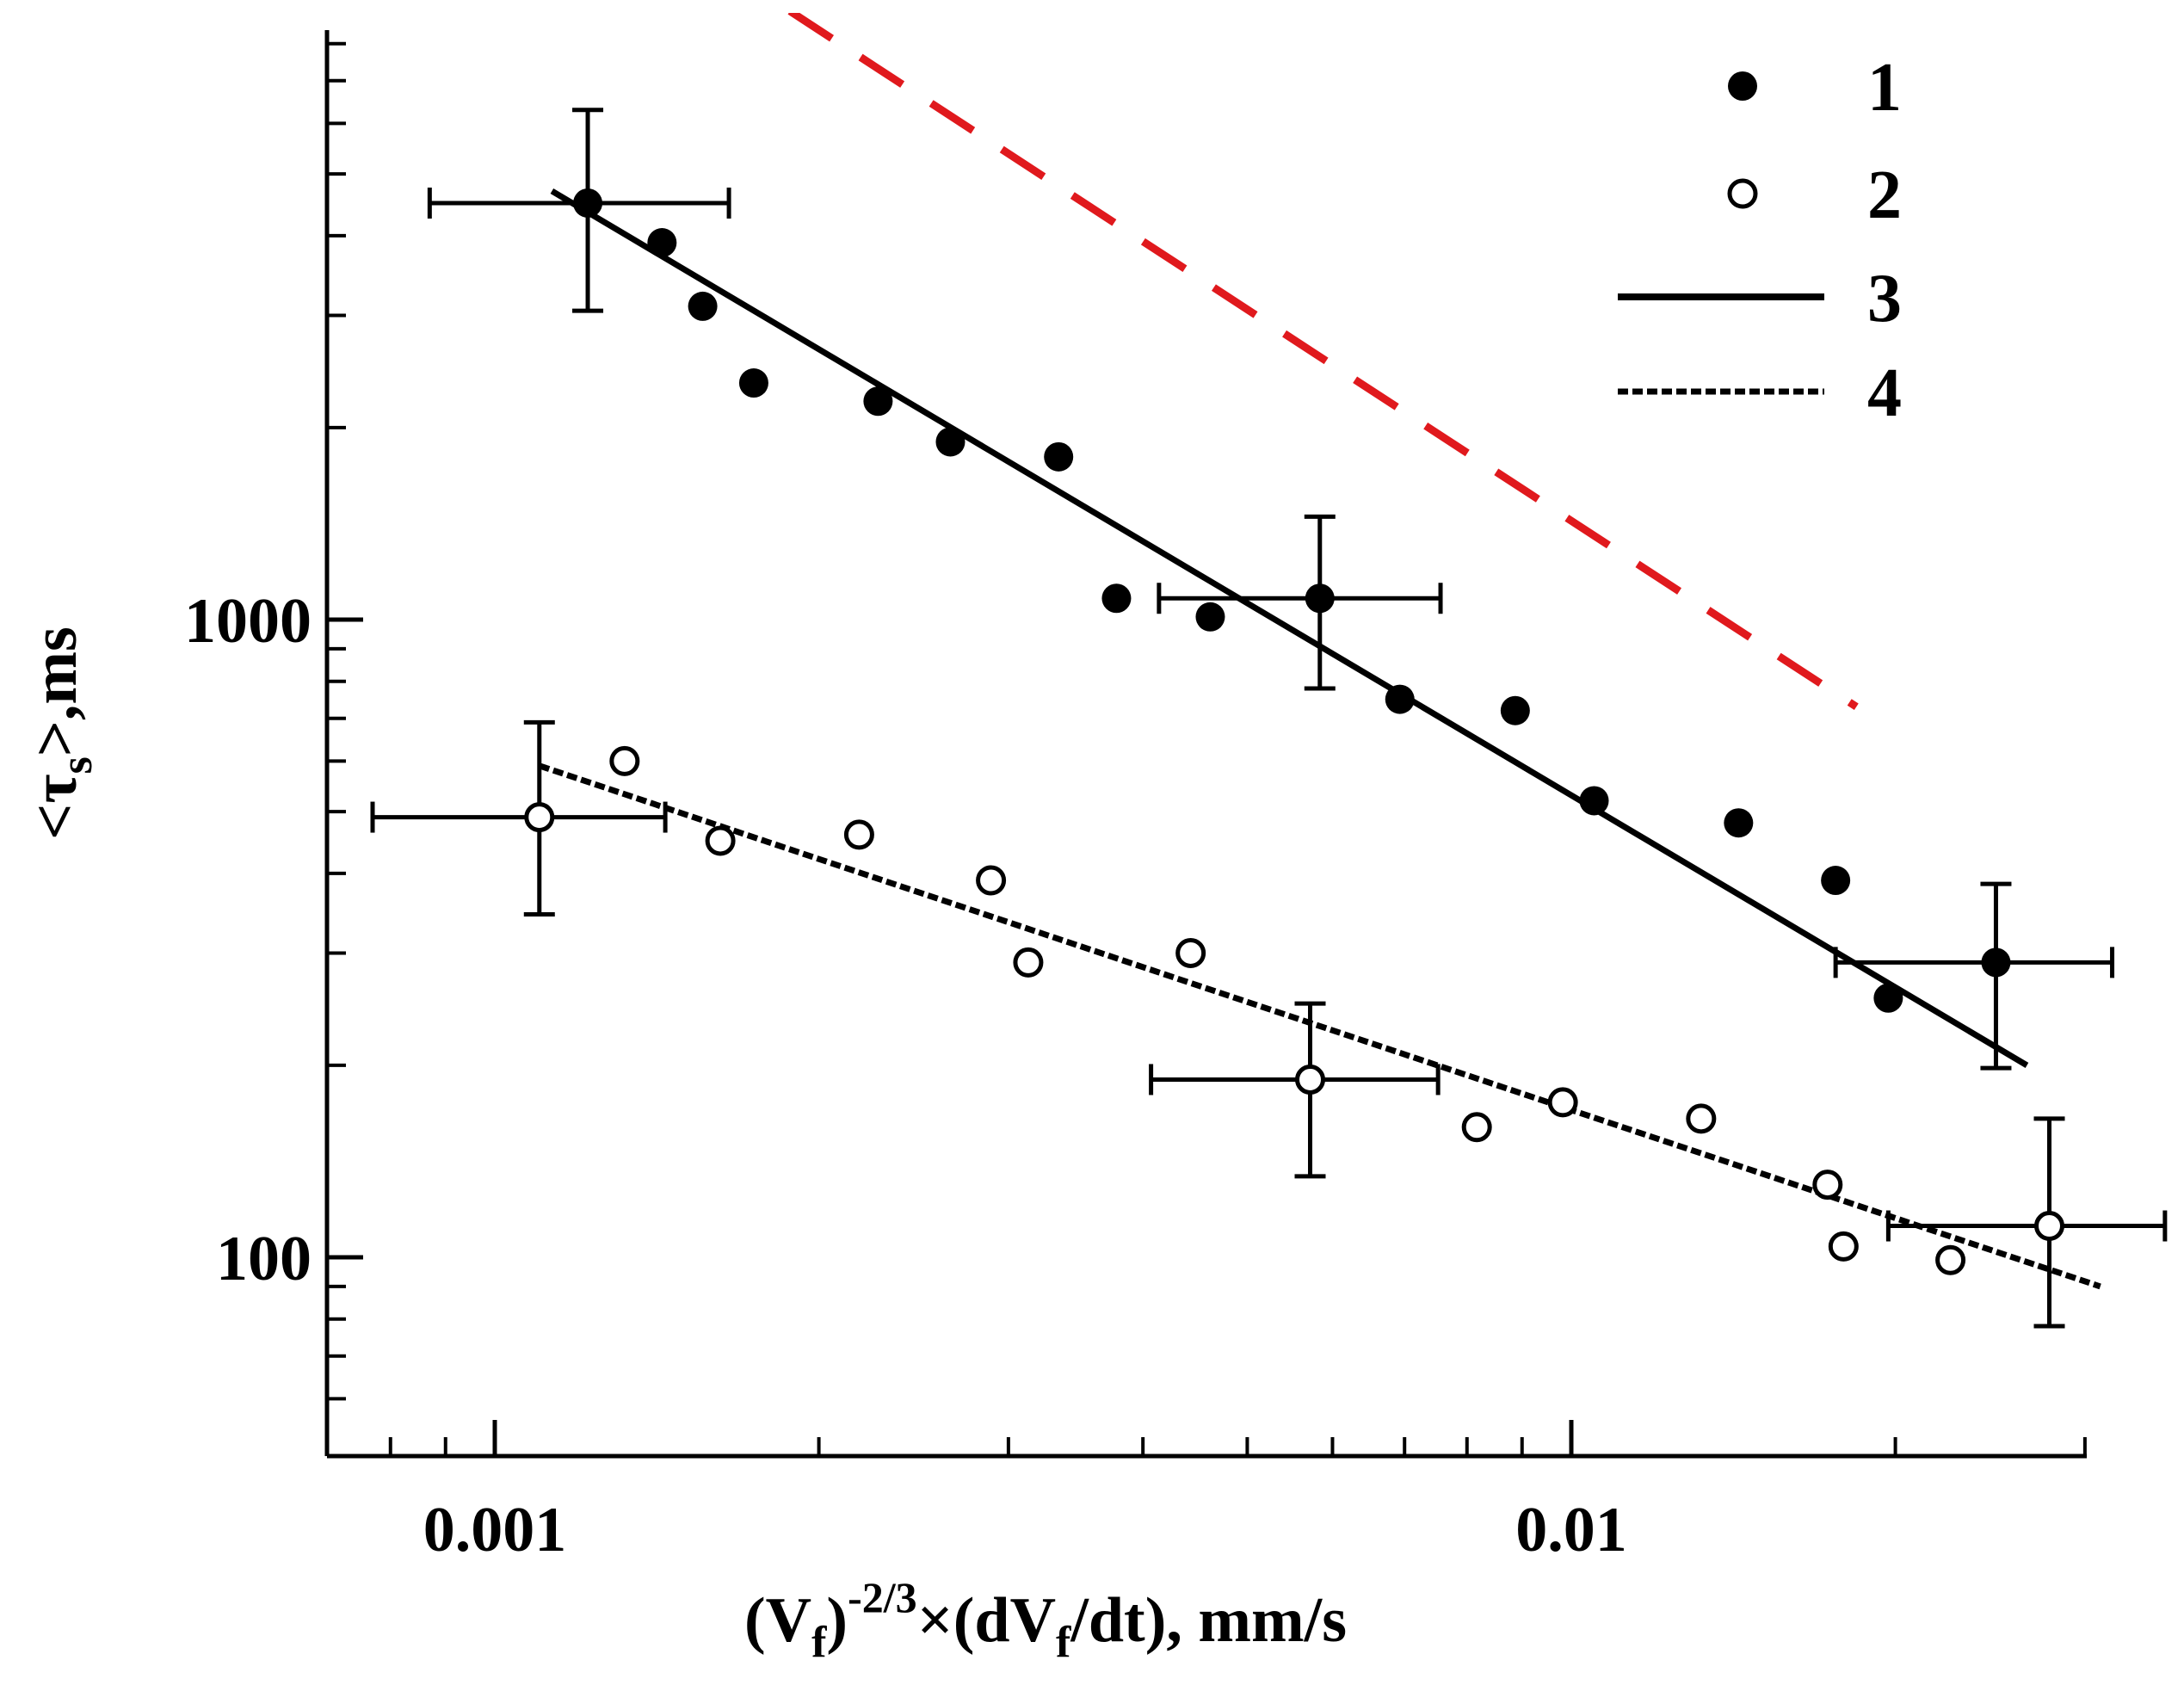 Image resolution: width=2184 pixels, height=1685 pixels. I want to click on x-tick-label: 0.01, so click(1571, 1530).